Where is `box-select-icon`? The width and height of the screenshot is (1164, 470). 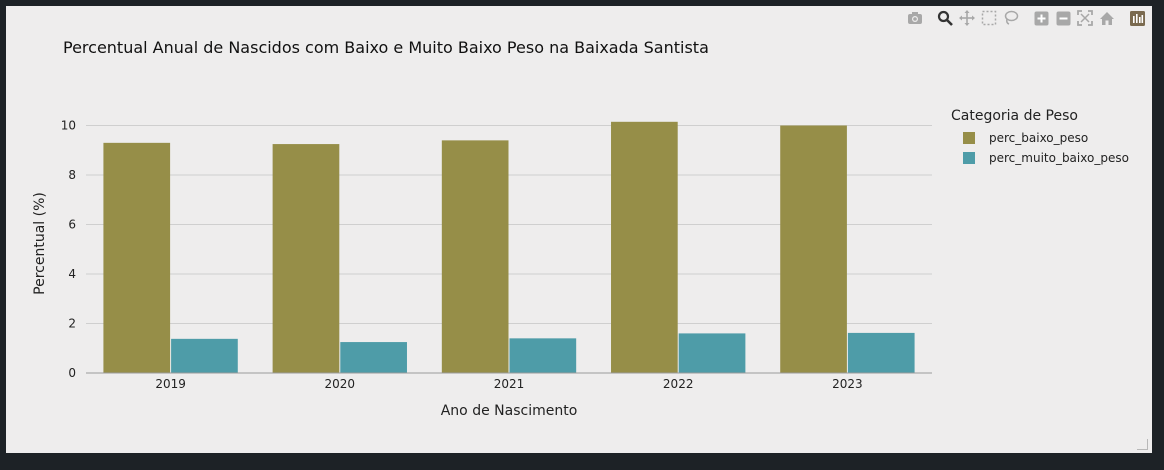 box-select-icon is located at coordinates (989, 18).